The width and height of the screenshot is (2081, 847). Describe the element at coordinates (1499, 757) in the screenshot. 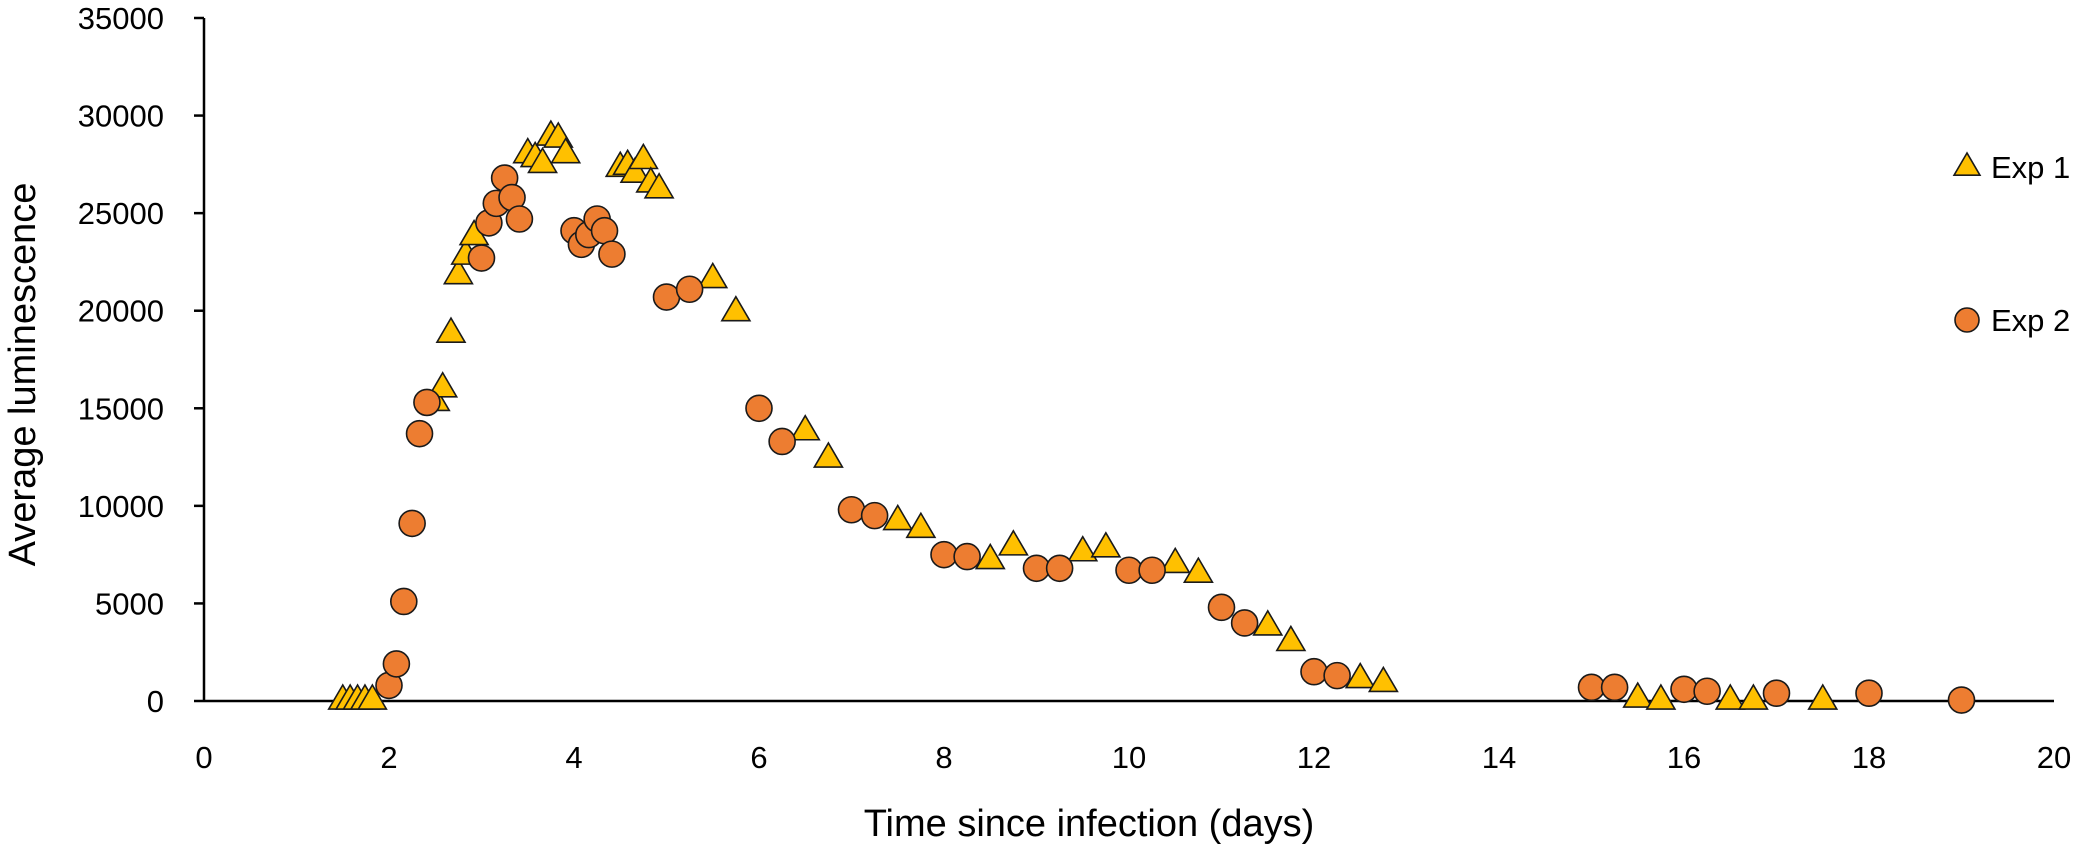

I see `x-tick-label: 14` at that location.